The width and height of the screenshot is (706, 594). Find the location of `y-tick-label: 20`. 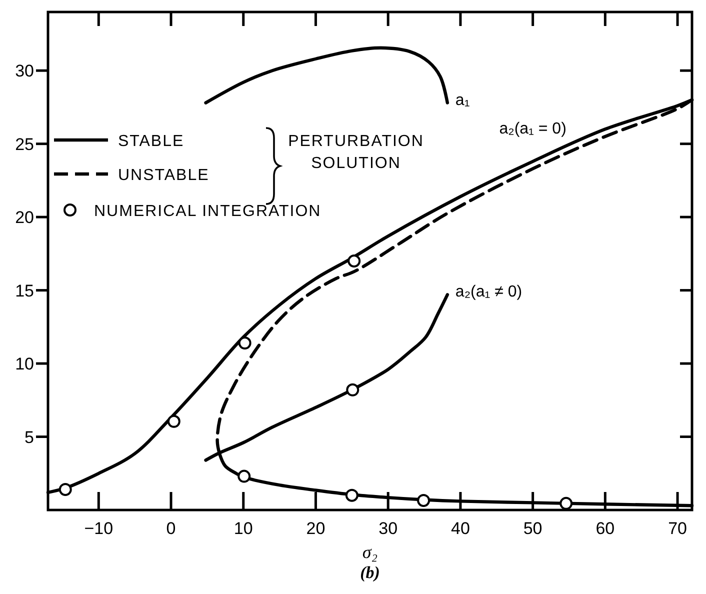

y-tick-label: 20 is located at coordinates (24, 218).